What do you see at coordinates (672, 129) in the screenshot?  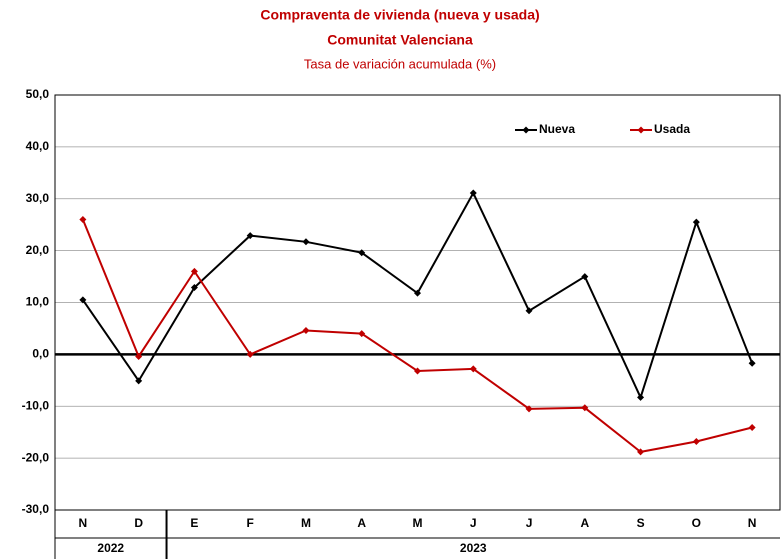 I see `legend-label: Usada` at bounding box center [672, 129].